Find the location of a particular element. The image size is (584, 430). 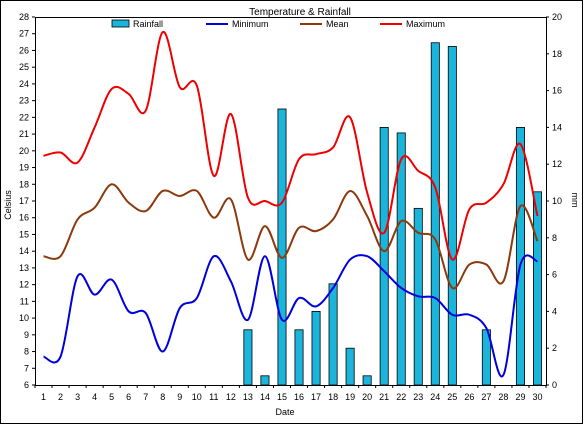

left-tick-label: 27 is located at coordinates (24, 34).